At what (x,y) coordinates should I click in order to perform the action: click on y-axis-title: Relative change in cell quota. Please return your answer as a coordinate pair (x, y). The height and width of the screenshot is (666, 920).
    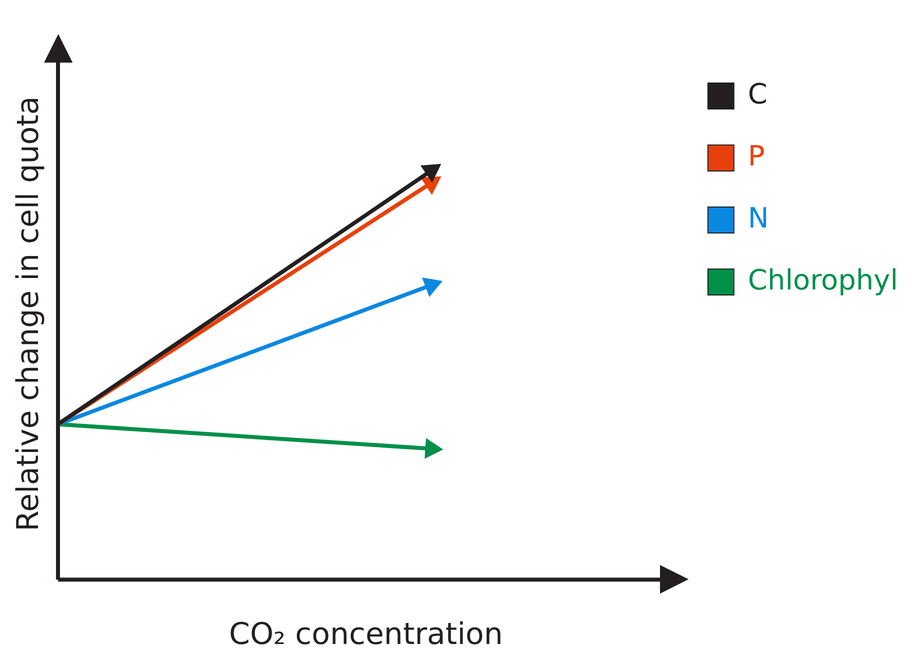
    Looking at the image, I should click on (28, 314).